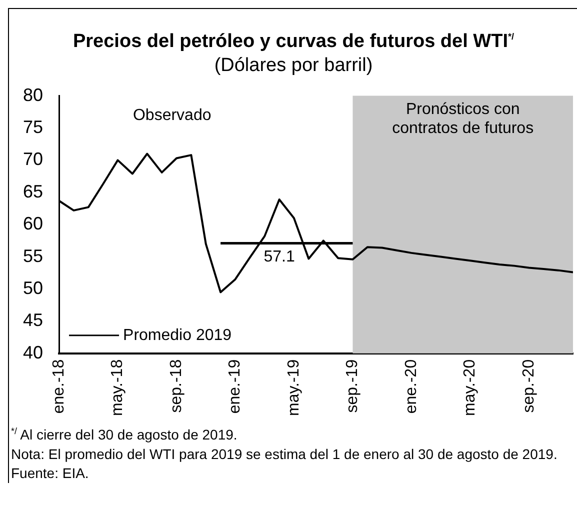  I want to click on annotation: Observado, so click(172, 115).